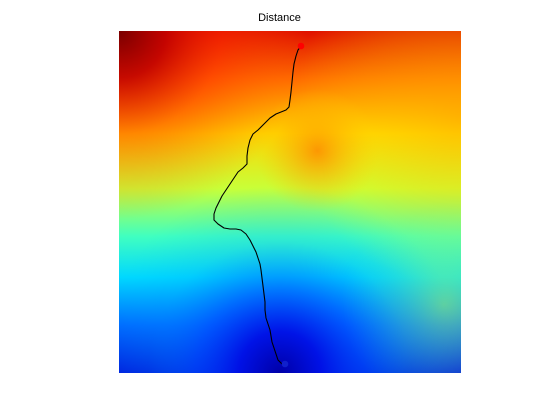  What do you see at coordinates (301, 46) in the screenshot?
I see `path-start-point` at bounding box center [301, 46].